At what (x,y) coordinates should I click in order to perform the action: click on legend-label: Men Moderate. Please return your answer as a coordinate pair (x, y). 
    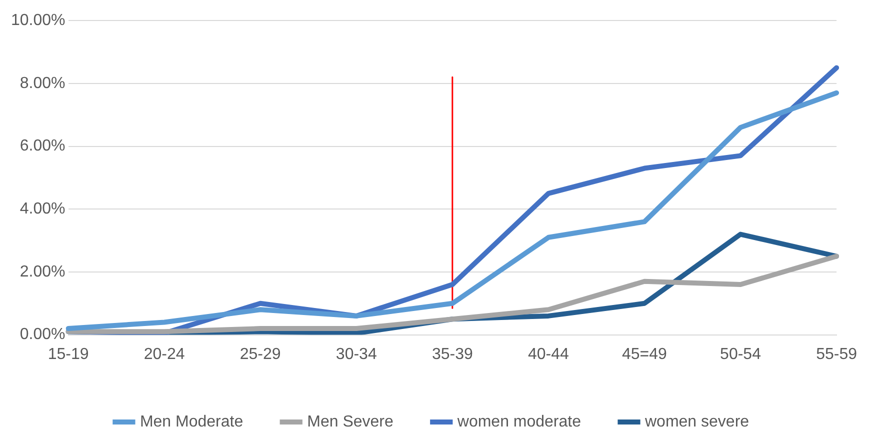
    Looking at the image, I should click on (192, 421).